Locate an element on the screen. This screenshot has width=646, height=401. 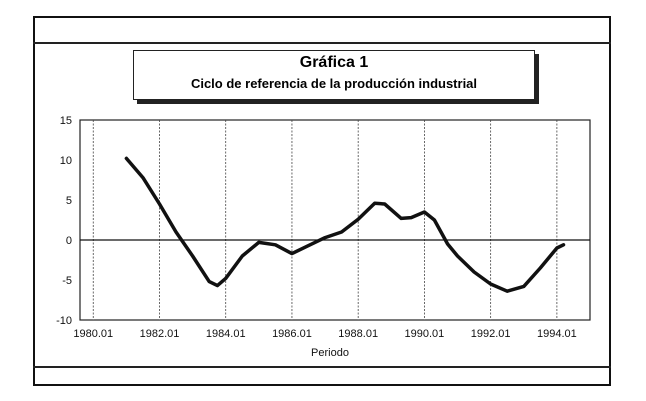
y-tick-label: 5 is located at coordinates (69, 201).